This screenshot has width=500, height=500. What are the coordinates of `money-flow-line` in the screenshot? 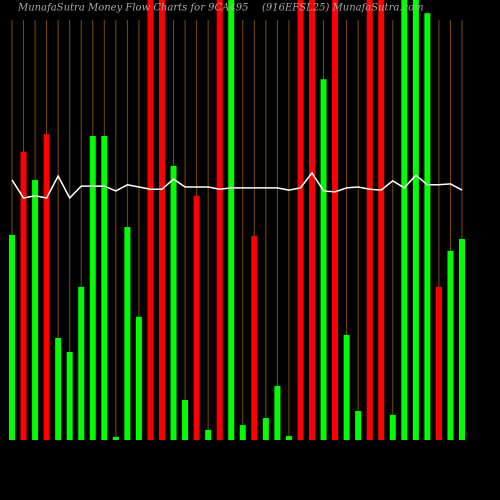 It's located at (237, 185).